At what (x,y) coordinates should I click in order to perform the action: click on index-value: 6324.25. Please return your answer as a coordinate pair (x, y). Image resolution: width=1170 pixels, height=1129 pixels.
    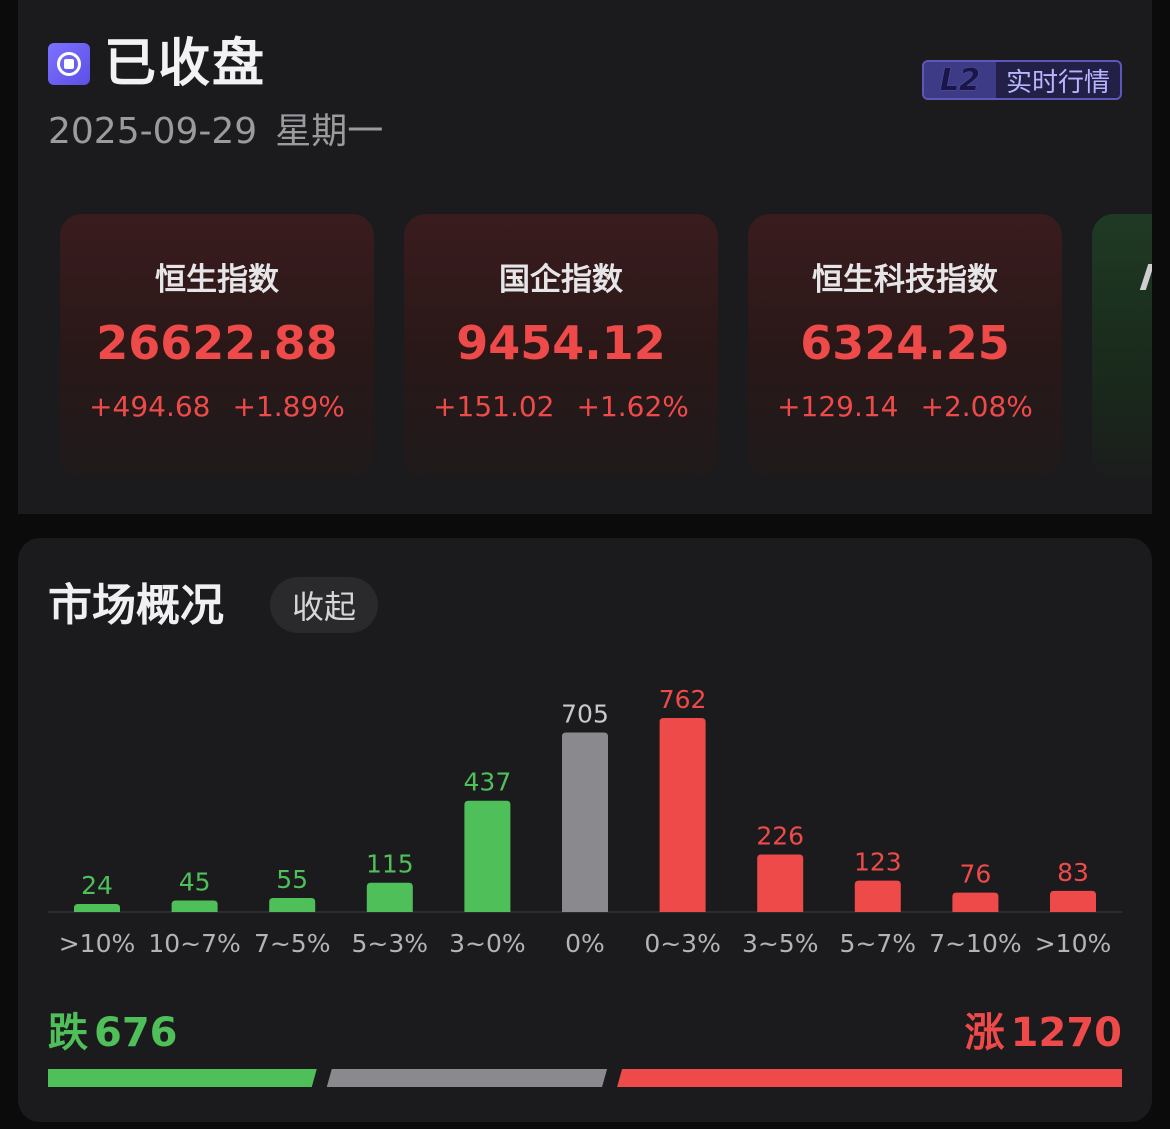
    Looking at the image, I should click on (905, 343).